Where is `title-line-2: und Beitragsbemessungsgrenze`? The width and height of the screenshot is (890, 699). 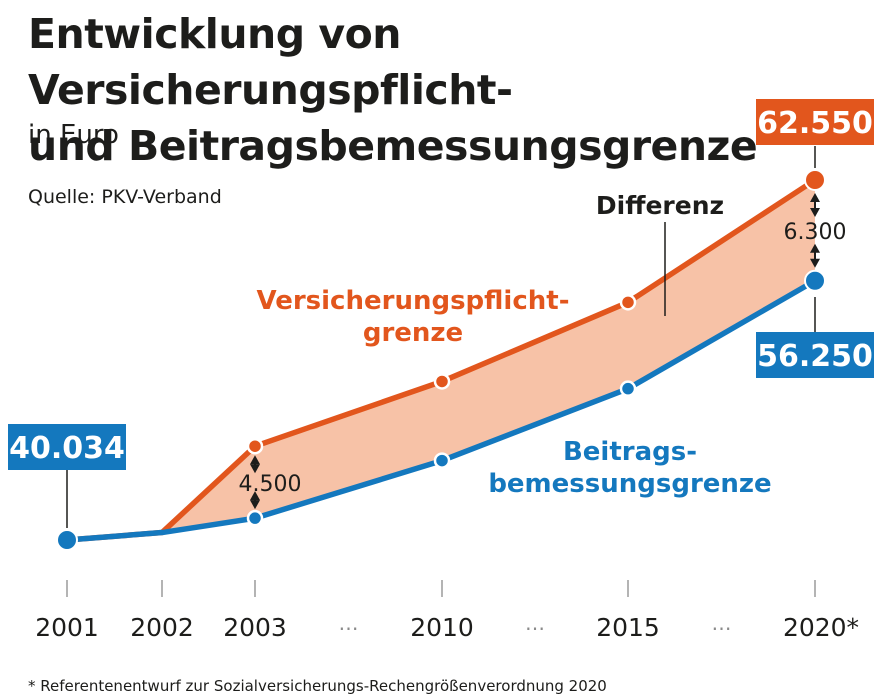
title-line-2: und Beitragsbemessungsgrenze is located at coordinates (393, 146).